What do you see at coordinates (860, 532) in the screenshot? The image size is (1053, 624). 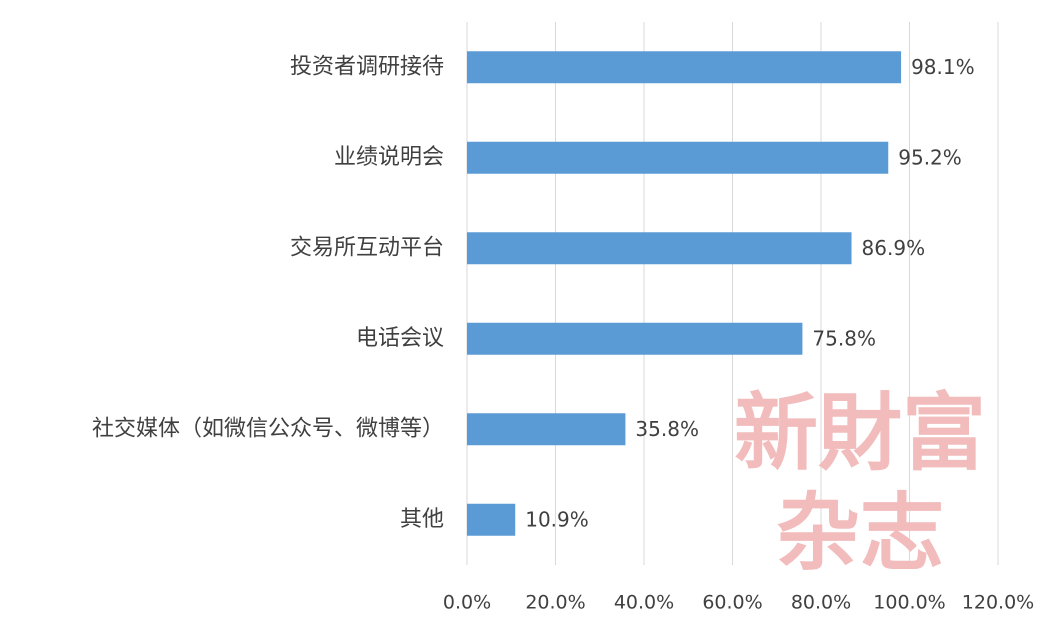 I see `watermark: 杂志` at bounding box center [860, 532].